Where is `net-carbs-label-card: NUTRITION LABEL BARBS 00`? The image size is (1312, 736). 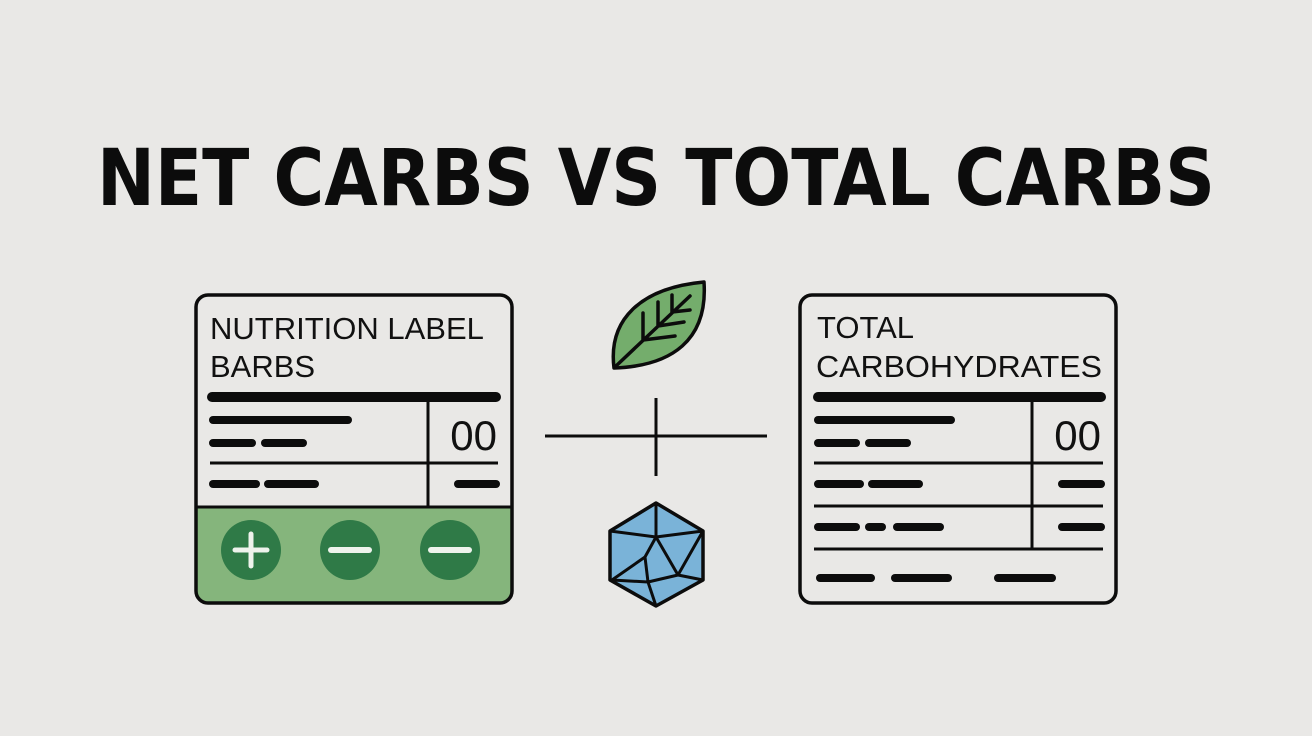
net-carbs-label-card: NUTRITION LABEL BARBS 00 is located at coordinates (354, 449).